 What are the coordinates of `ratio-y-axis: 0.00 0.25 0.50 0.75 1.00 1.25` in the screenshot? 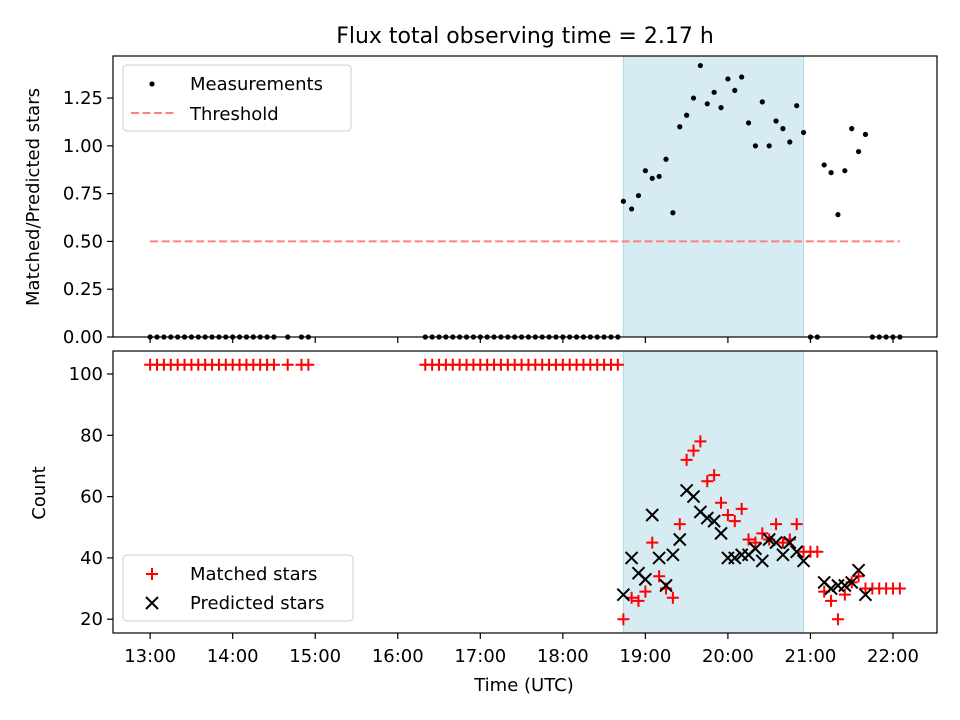 It's located at (88, 218).